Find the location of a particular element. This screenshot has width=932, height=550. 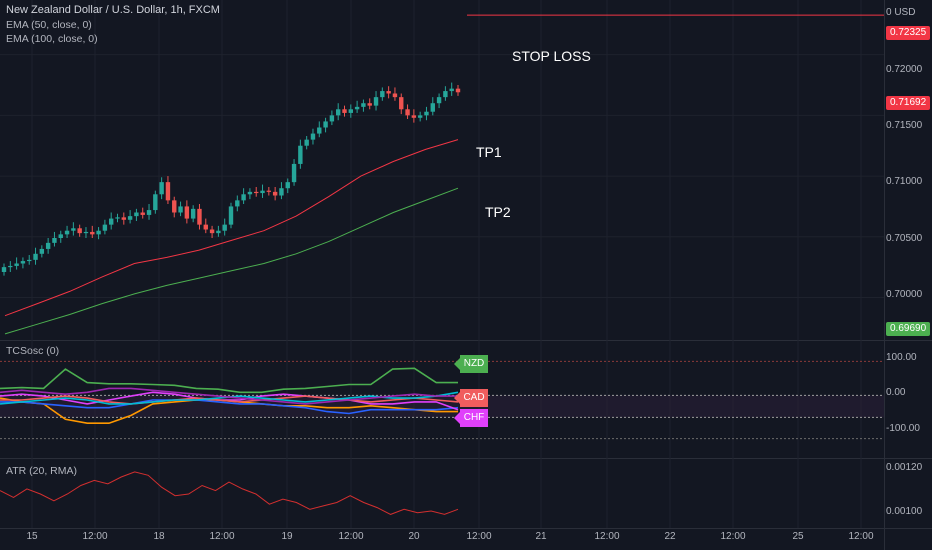

price-tick: 0.72000 is located at coordinates (904, 69).